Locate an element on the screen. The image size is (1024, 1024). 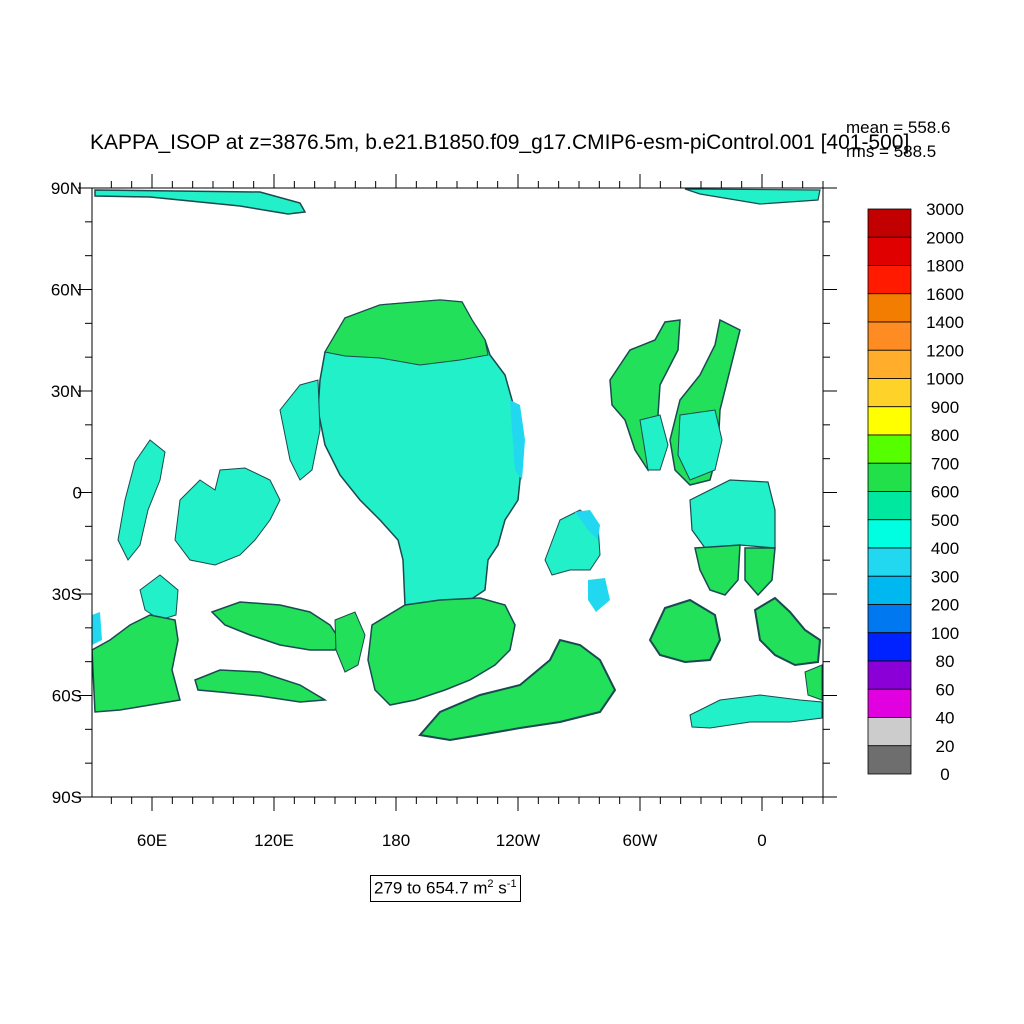
range-exp2: -1 is located at coordinates (511, 884).